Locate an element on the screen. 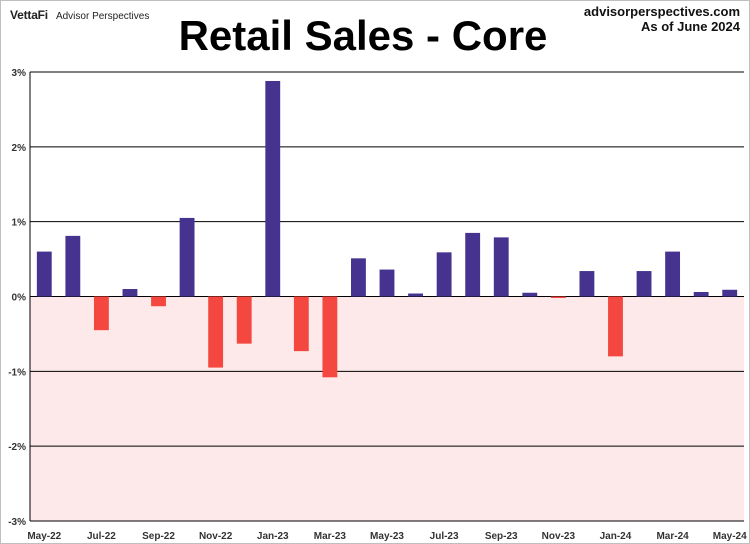  y-tick-label: 3% is located at coordinates (19, 73).